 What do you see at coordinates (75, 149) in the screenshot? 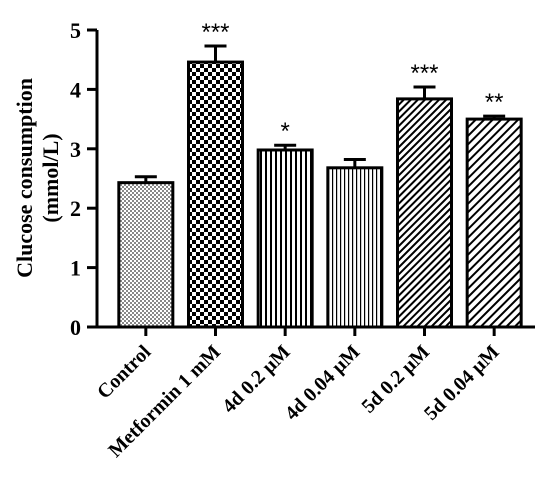
I see `y-tick-label: 3` at bounding box center [75, 149].